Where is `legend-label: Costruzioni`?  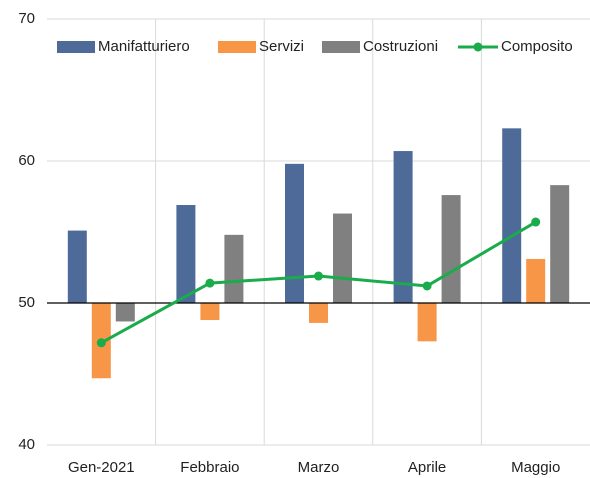 legend-label: Costruzioni is located at coordinates (400, 46).